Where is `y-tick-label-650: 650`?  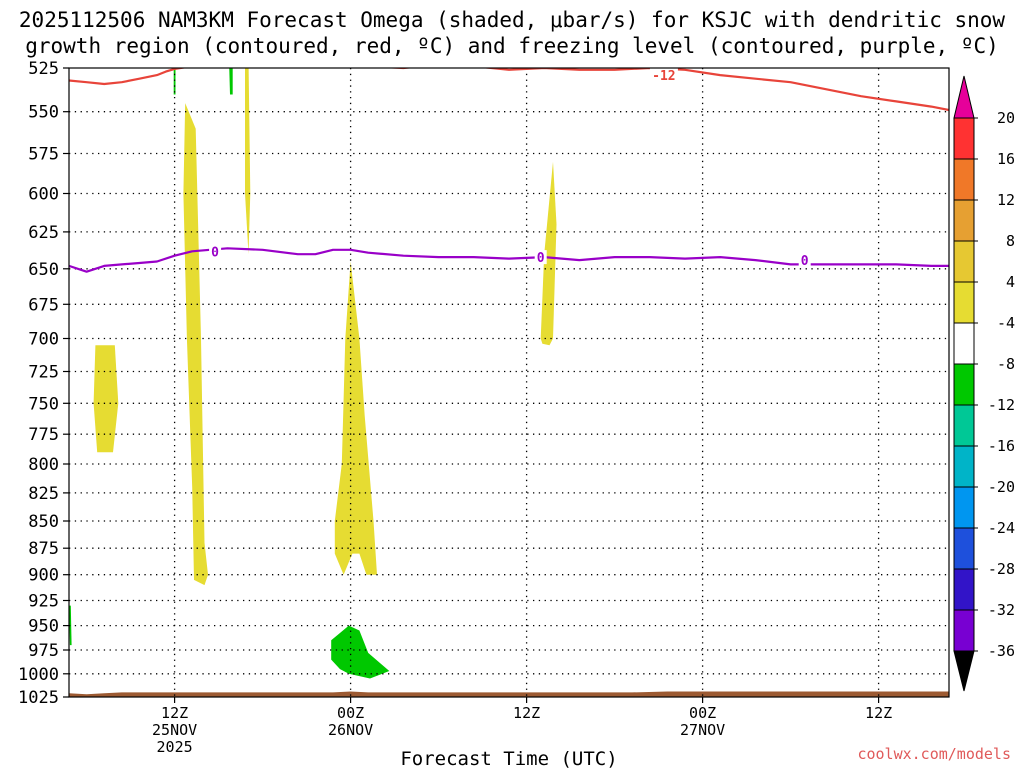
y-tick-label-650: 650 is located at coordinates (43, 270).